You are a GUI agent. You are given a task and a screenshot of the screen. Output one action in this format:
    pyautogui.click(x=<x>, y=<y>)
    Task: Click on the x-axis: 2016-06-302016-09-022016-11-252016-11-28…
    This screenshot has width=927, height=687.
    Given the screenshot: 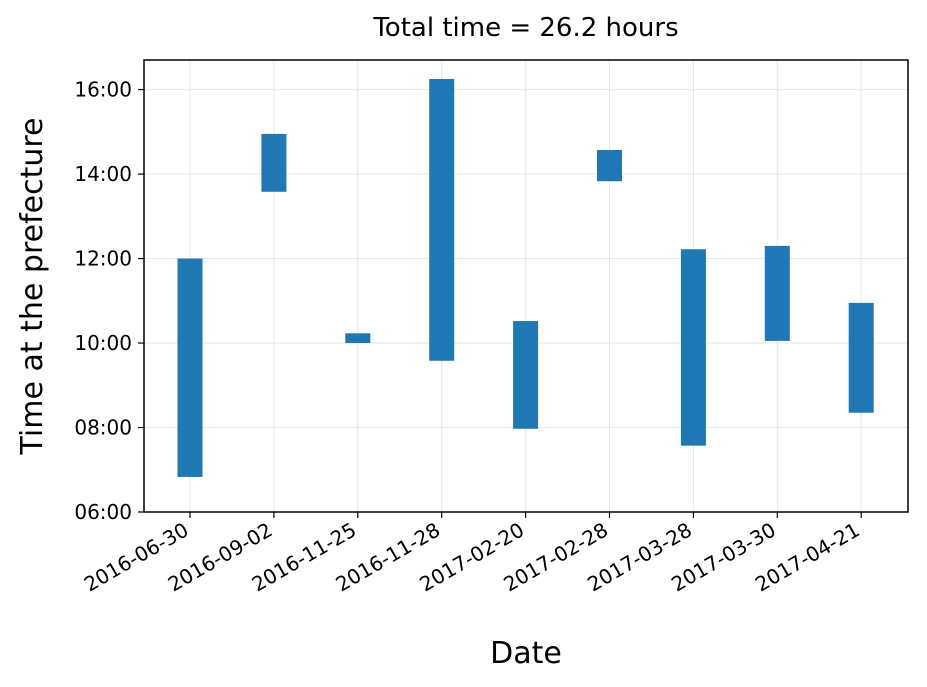 What is the action you would take?
    pyautogui.click(x=472, y=554)
    